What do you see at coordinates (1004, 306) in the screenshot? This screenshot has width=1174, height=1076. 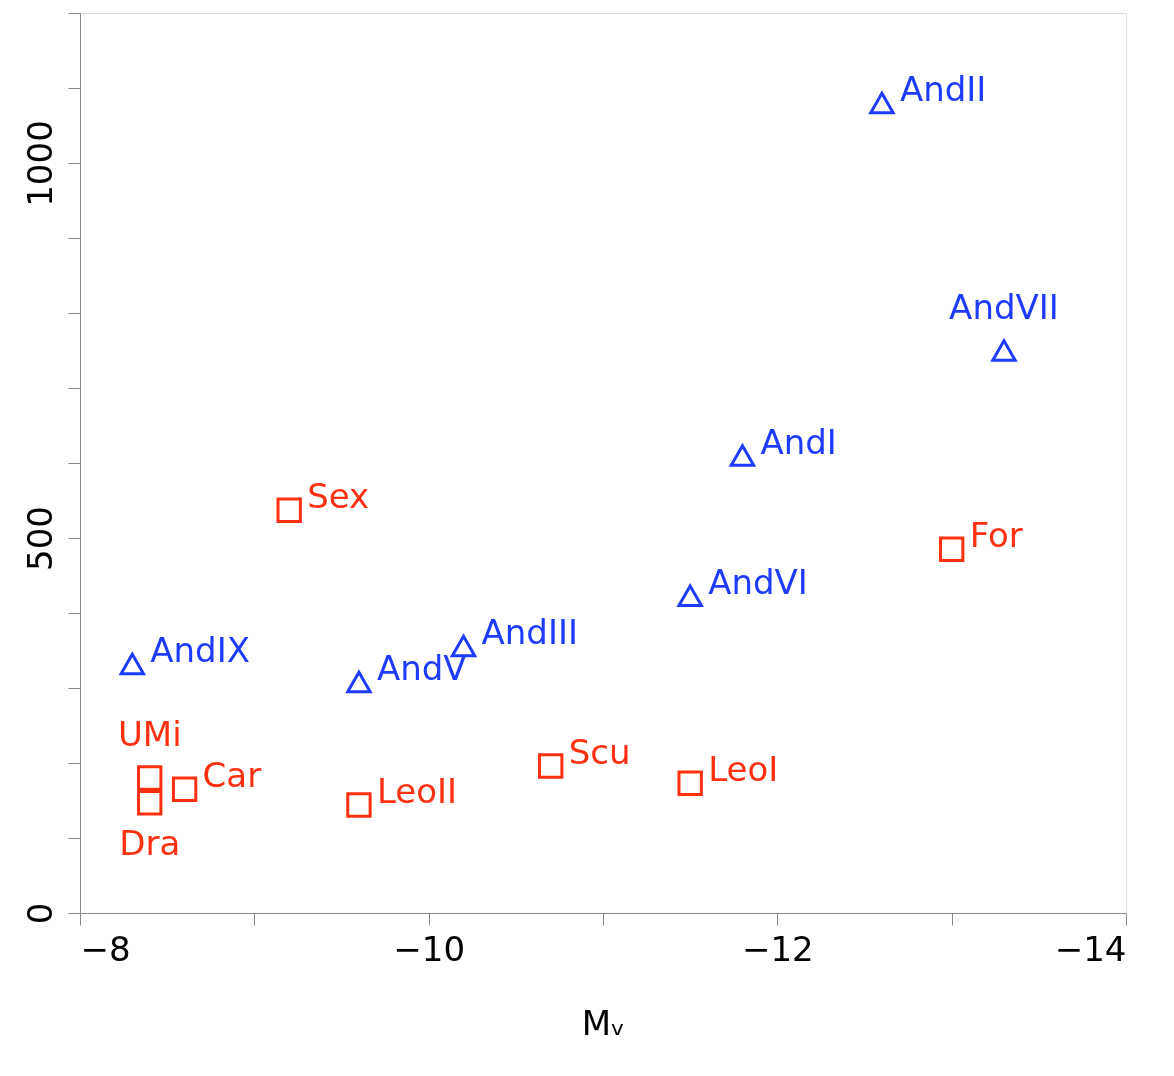 I see `annotation: AndVII` at bounding box center [1004, 306].